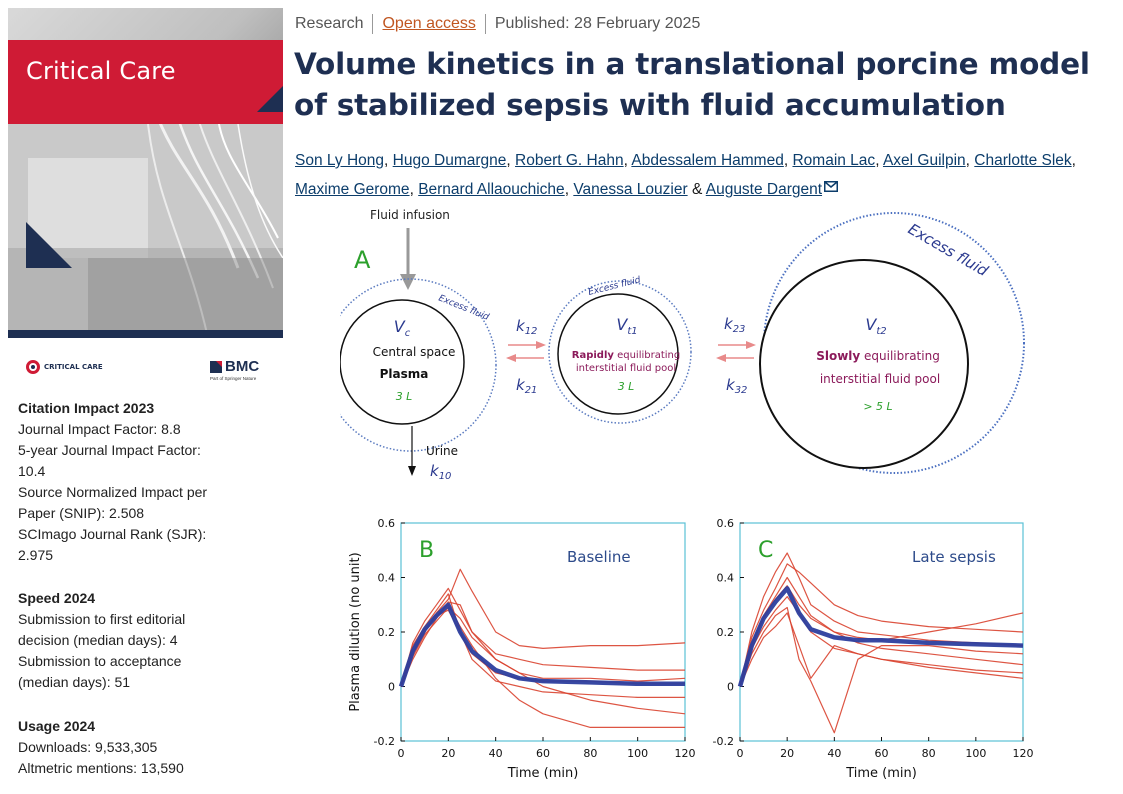 The width and height of the screenshot is (1123, 794). I want to click on vt2-label: Vt2, so click(875, 326).